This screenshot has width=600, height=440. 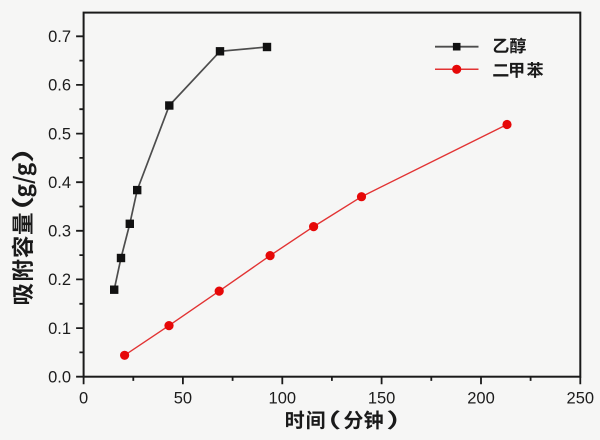 I want to click on svg-text: 0.4, so click(x=59, y=183).